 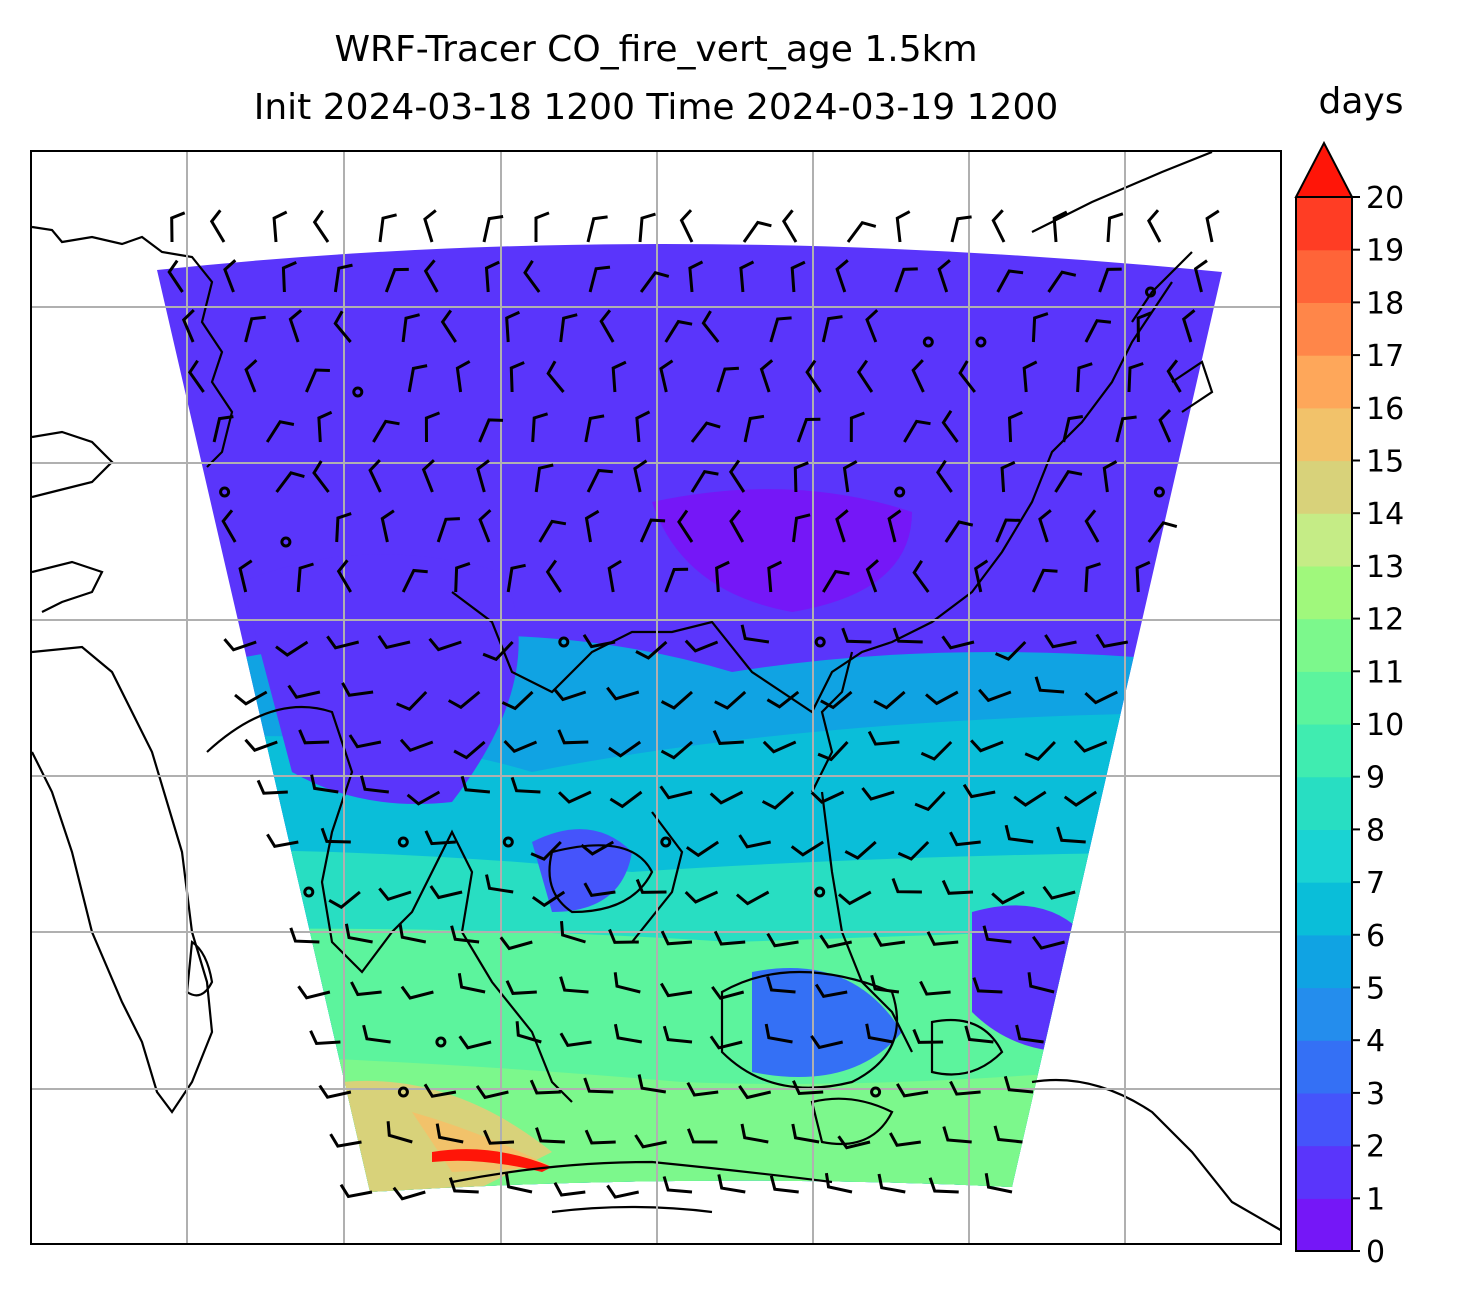 What do you see at coordinates (827, 1022) in the screenshot?
I see `field-patch-borneo` at bounding box center [827, 1022].